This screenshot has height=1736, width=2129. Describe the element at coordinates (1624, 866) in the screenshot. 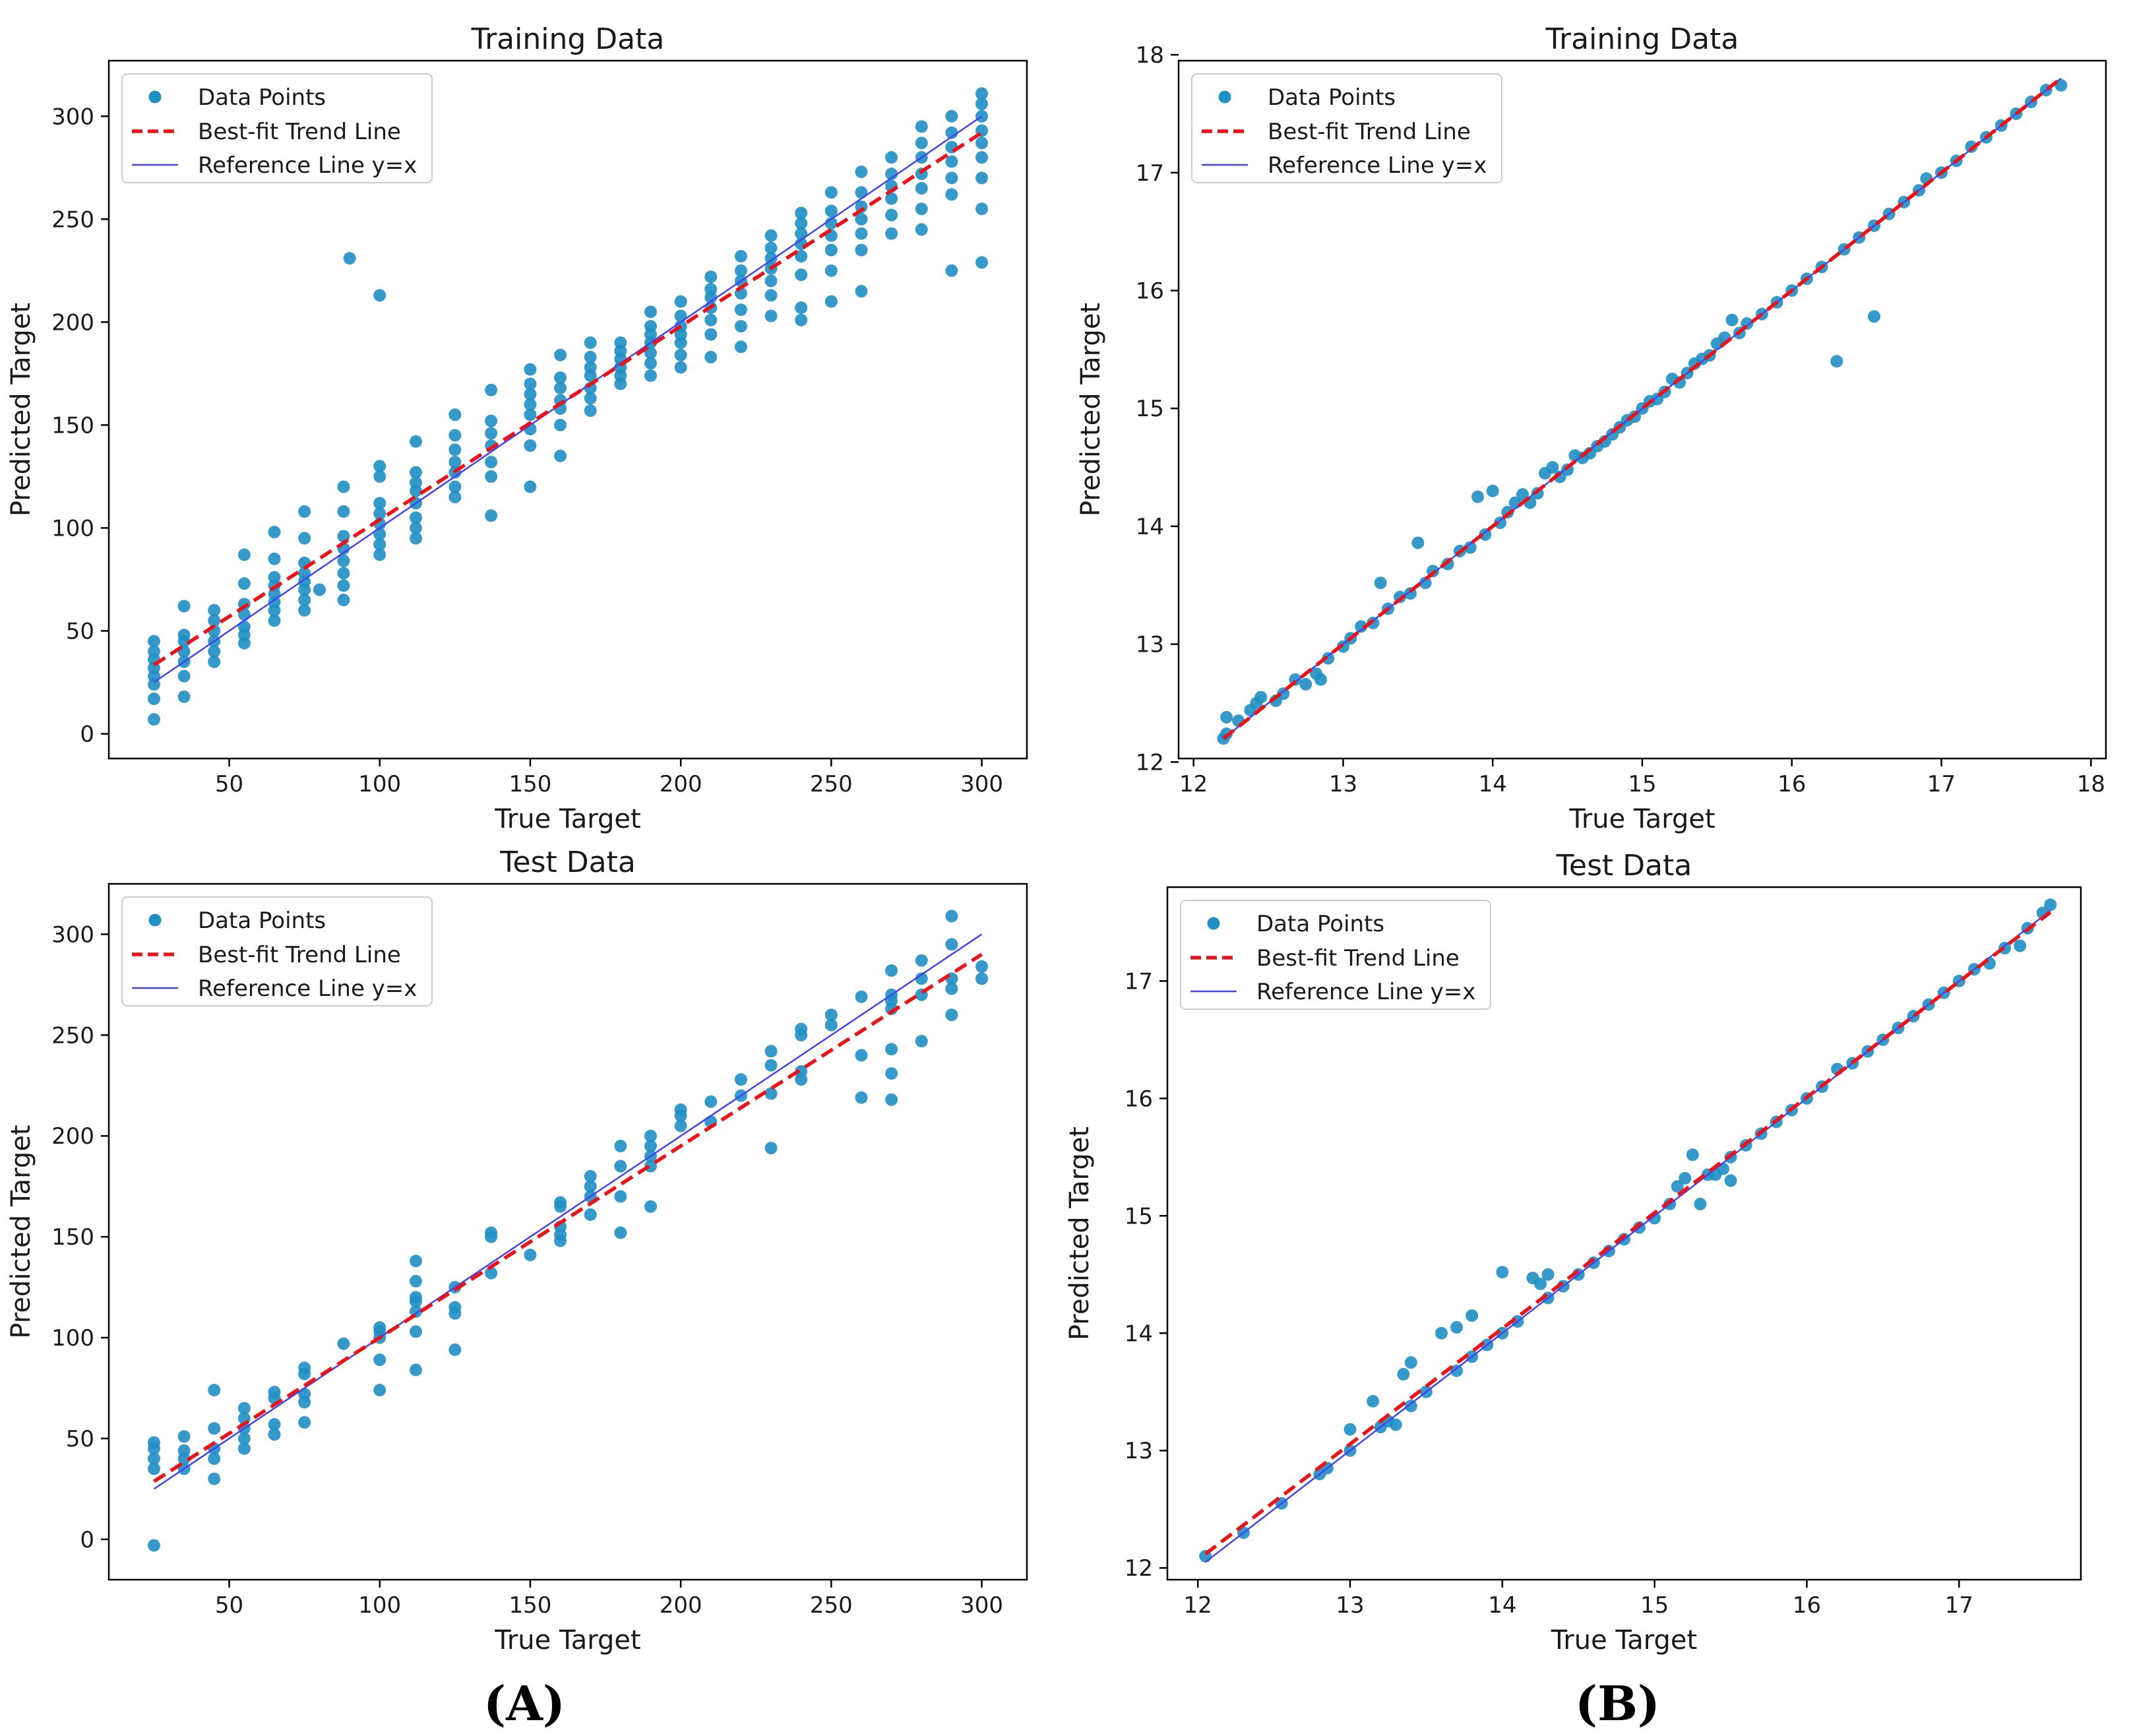

I see `chart-title: Test Data` at that location.